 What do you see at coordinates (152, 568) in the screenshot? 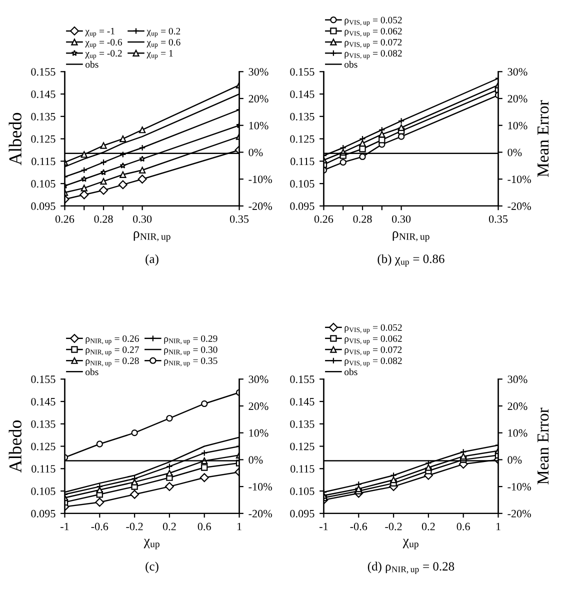
I see `text: (c)` at bounding box center [152, 568].